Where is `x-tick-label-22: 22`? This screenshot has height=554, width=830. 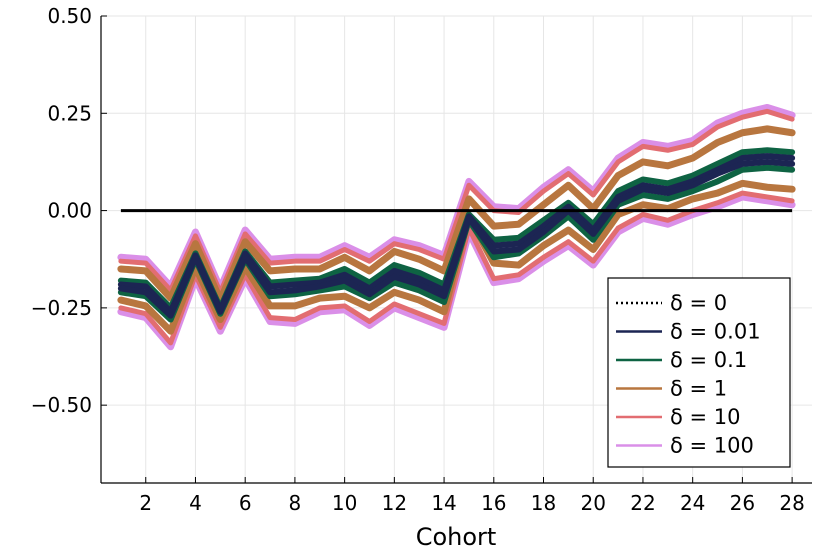 x-tick-label-22: 22 is located at coordinates (642, 503).